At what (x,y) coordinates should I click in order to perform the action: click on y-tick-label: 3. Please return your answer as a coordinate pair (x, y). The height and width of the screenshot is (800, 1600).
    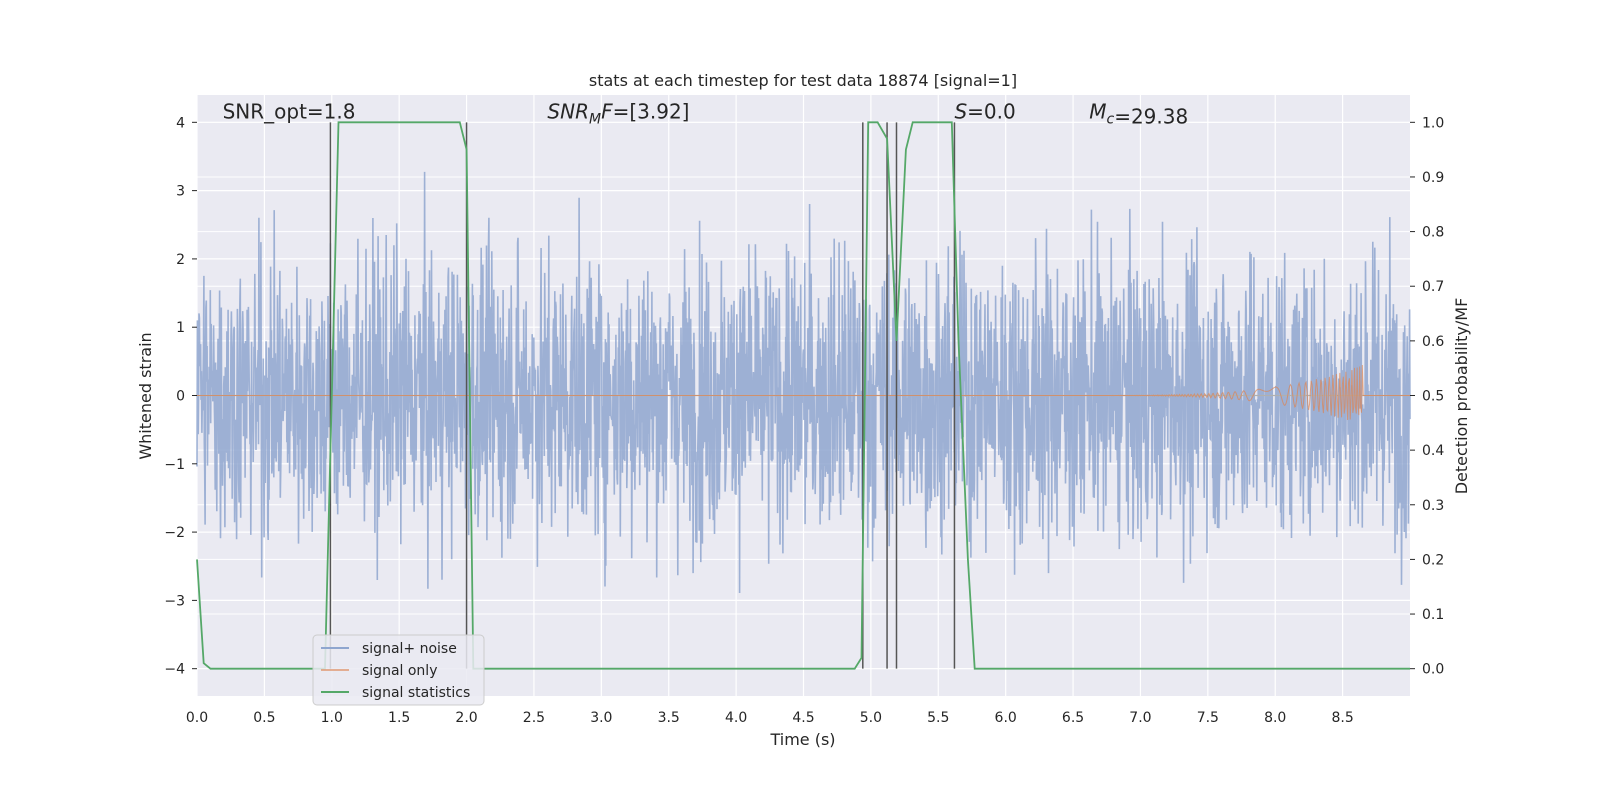
    Looking at the image, I should click on (180, 192).